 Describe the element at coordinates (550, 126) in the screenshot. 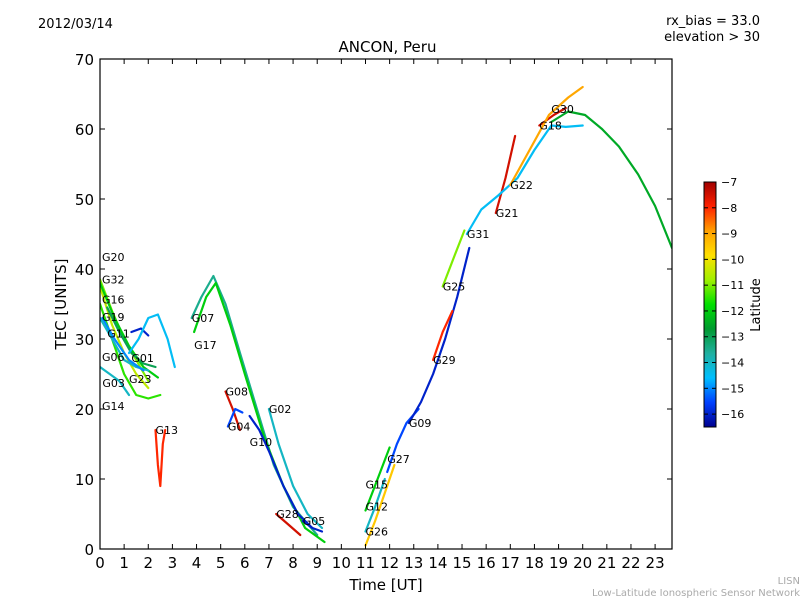

I see `sat-label-g18: G18` at that location.